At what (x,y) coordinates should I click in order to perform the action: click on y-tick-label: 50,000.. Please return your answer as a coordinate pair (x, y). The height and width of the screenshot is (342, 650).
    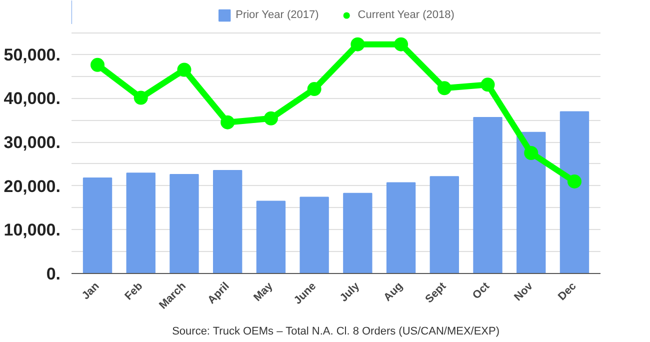
    Looking at the image, I should click on (32, 54).